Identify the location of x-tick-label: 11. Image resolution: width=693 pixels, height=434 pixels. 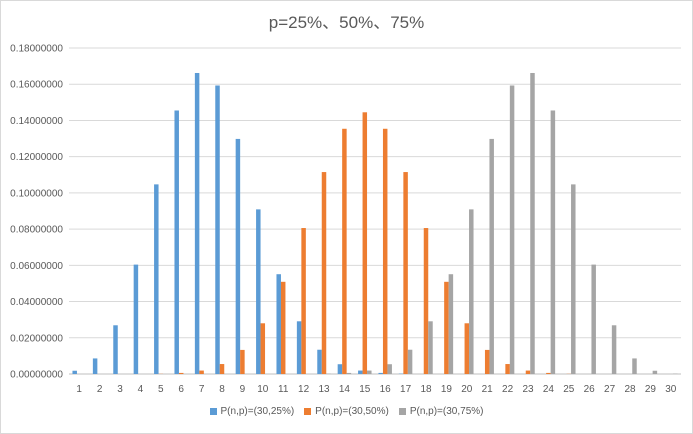
(283, 389).